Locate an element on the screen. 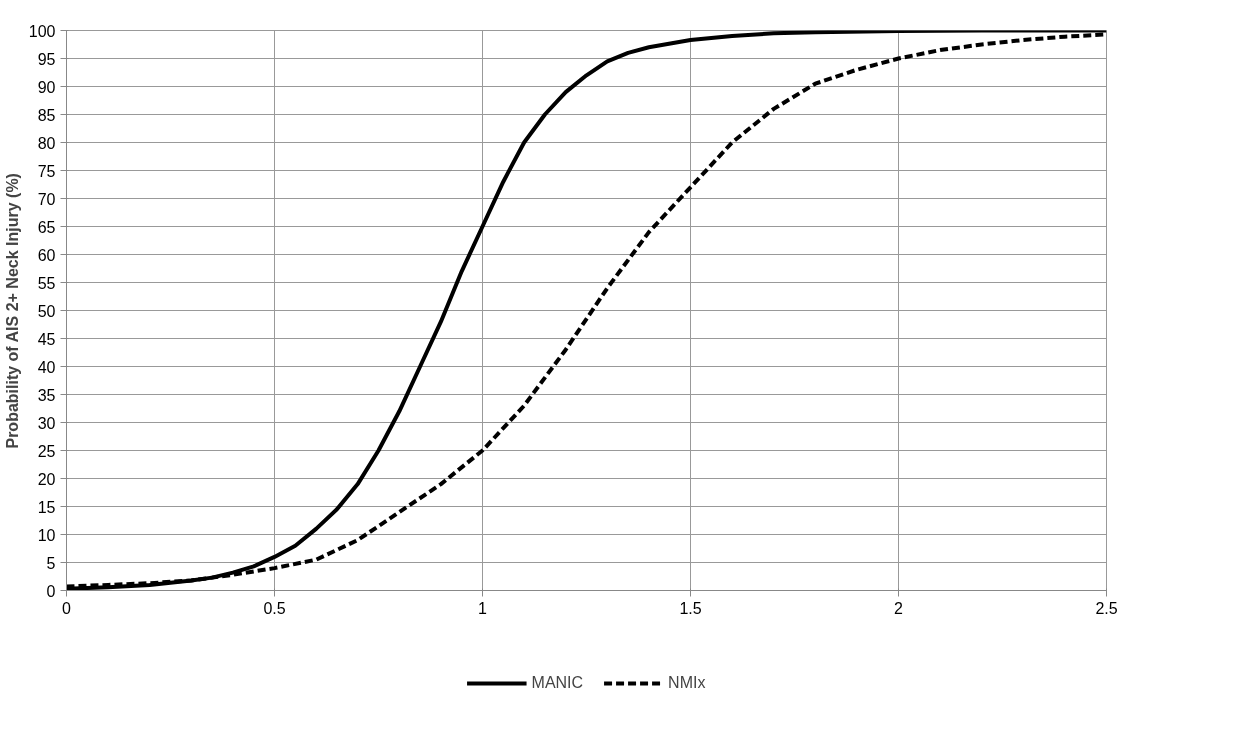  y-tick-label: 40 is located at coordinates (46, 367).